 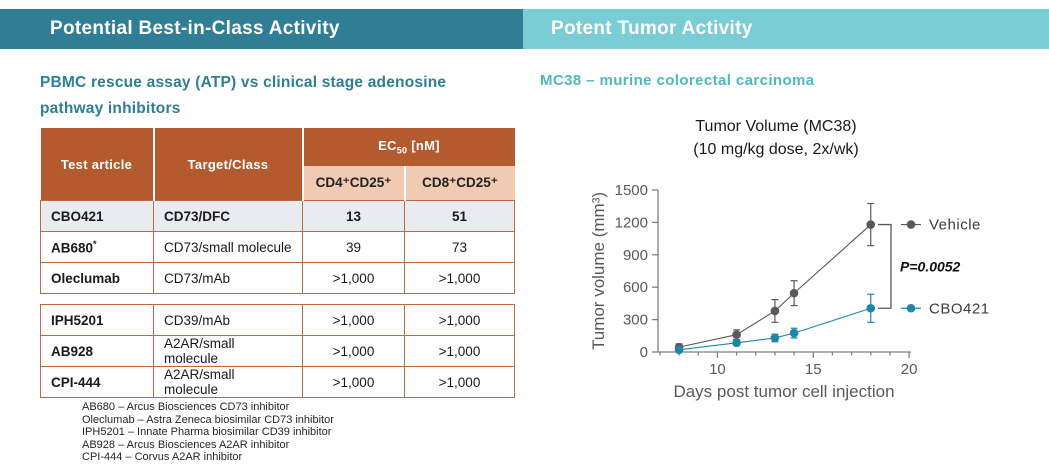 What do you see at coordinates (677, 80) in the screenshot?
I see `mc38-subtitle: MC38 – murine colorectal carcinoma` at bounding box center [677, 80].